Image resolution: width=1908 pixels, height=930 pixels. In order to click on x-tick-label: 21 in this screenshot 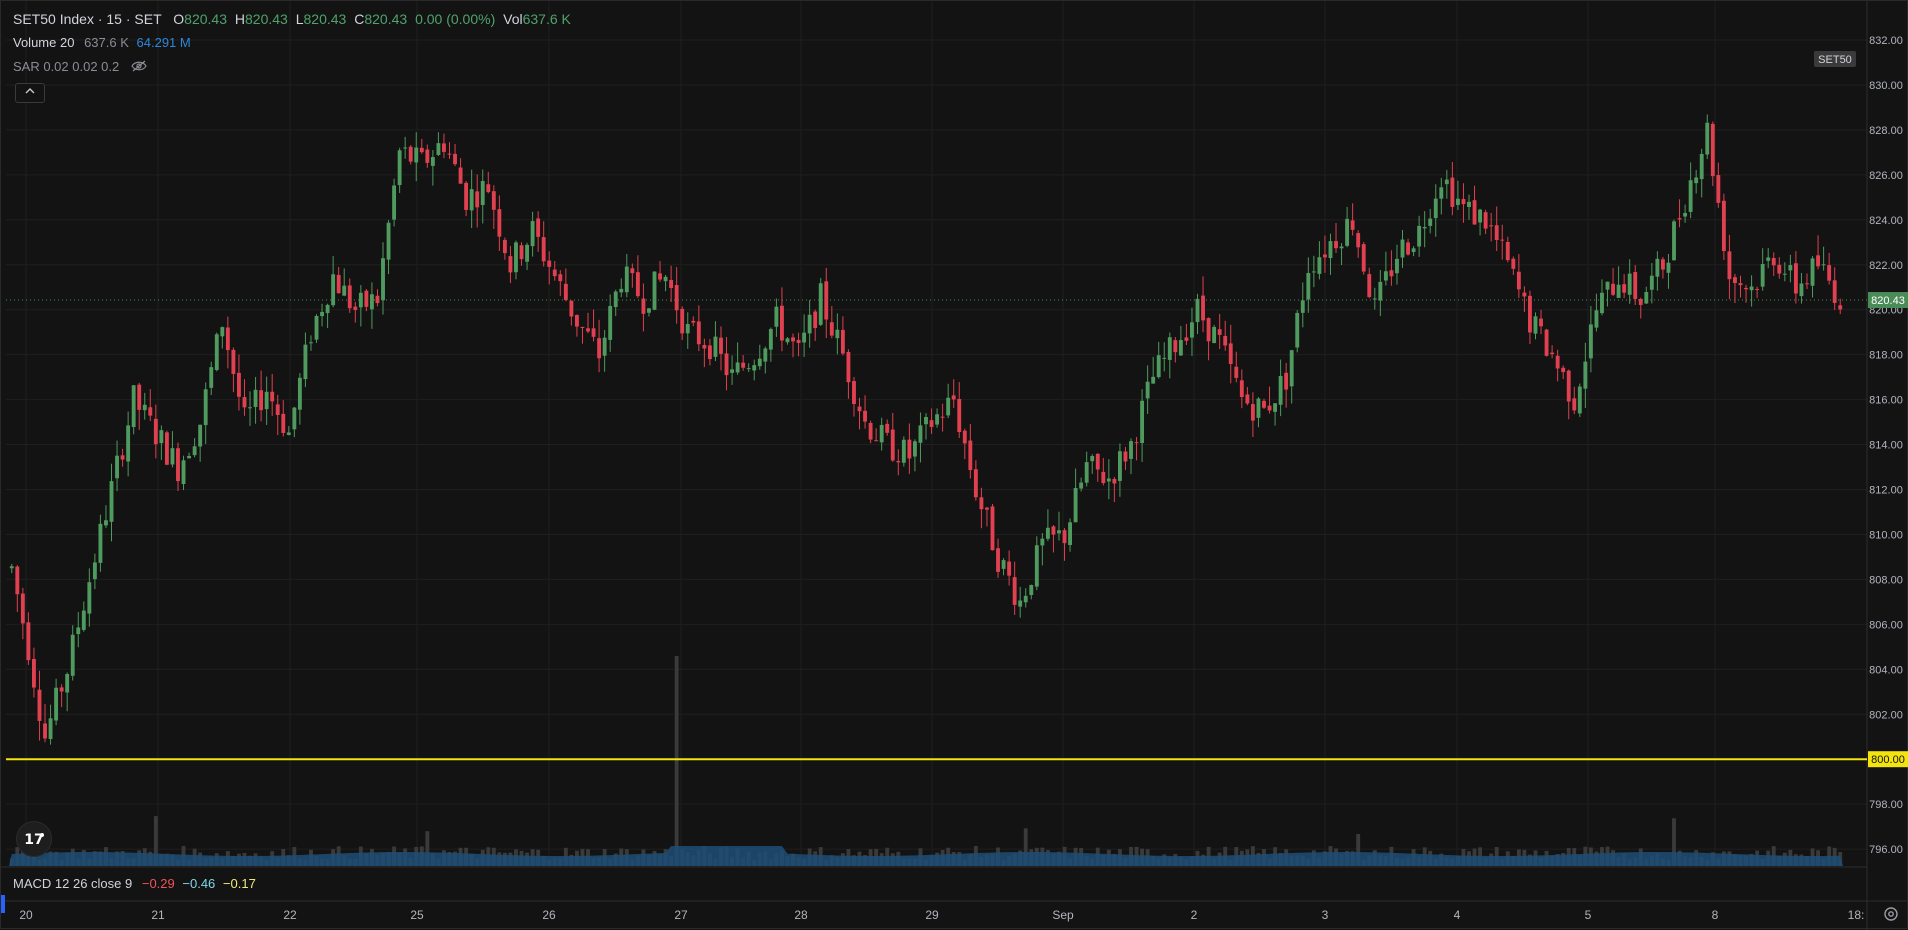, I will do `click(158, 915)`.